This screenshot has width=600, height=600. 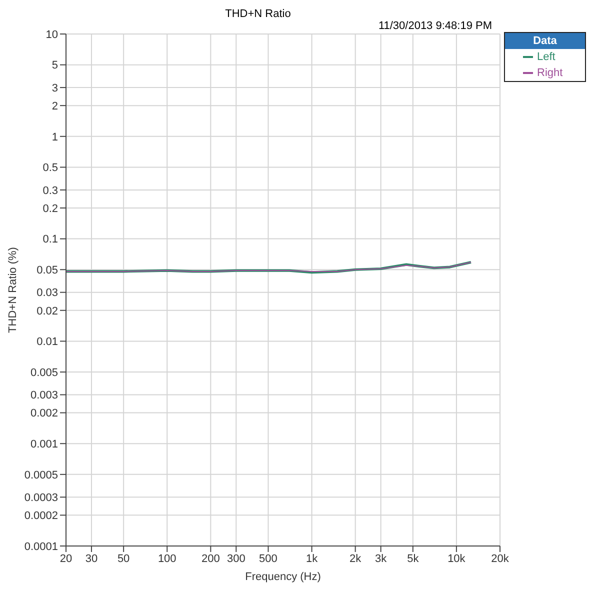 What do you see at coordinates (435, 26) in the screenshot?
I see `text: 11/30/2013 9:48:19 PM` at bounding box center [435, 26].